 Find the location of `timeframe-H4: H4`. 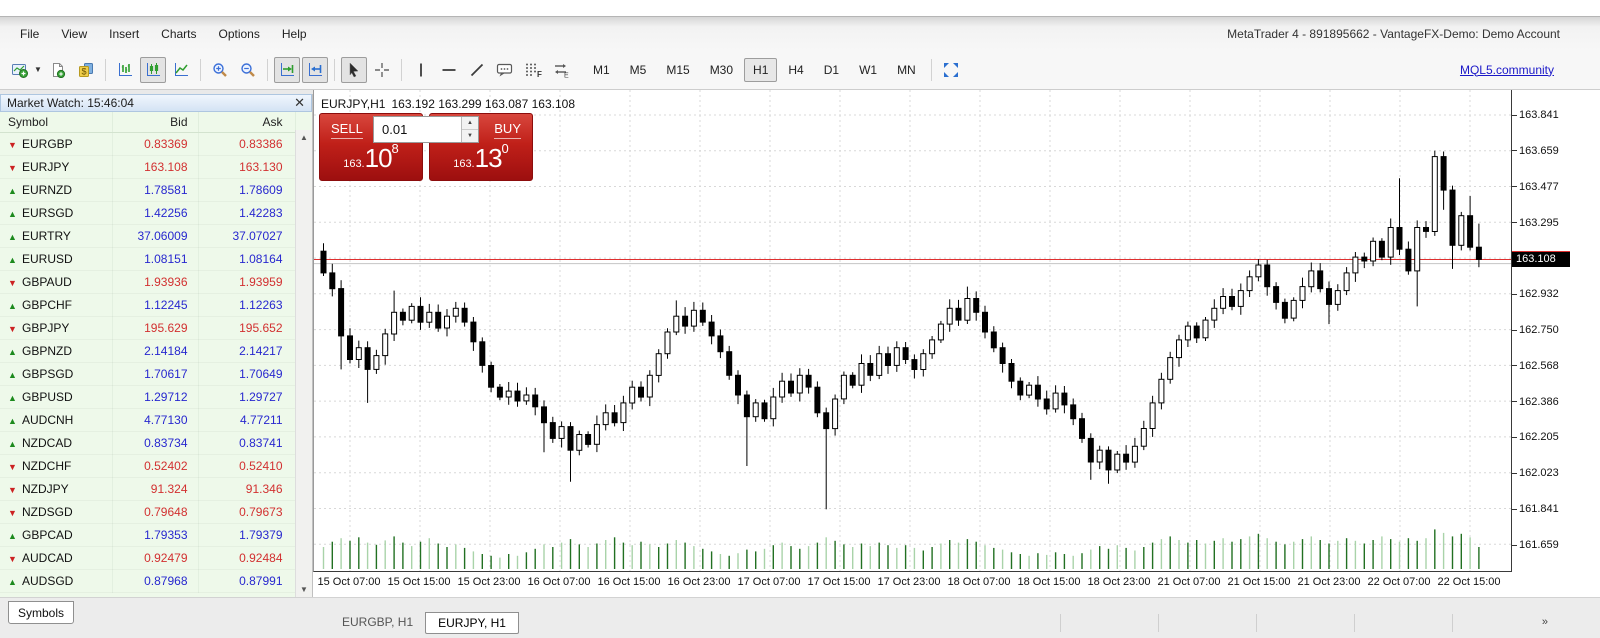

timeframe-H4: H4 is located at coordinates (796, 69).